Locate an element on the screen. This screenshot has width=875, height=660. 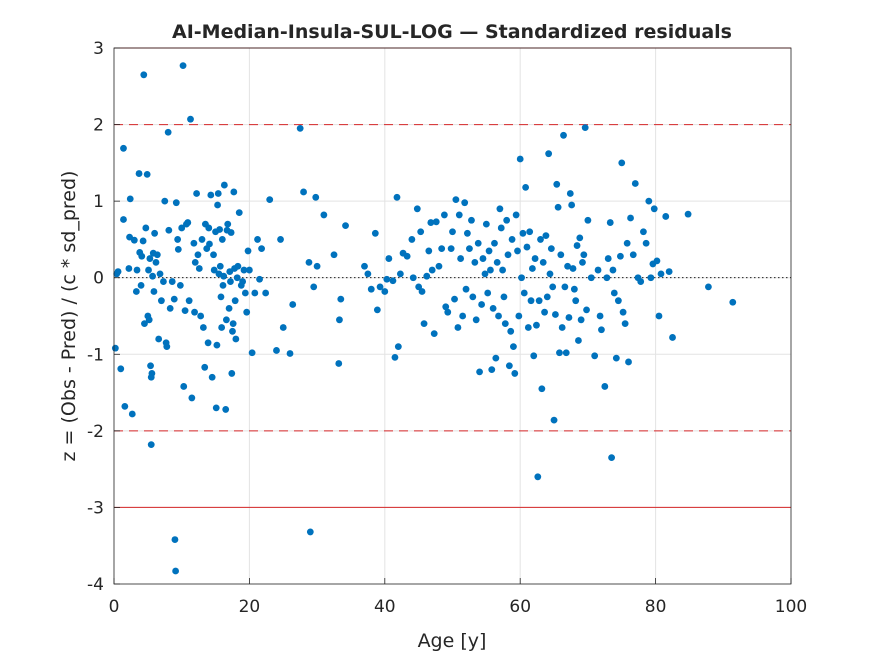
y-tick-label: 0 is located at coordinates (98, 279).